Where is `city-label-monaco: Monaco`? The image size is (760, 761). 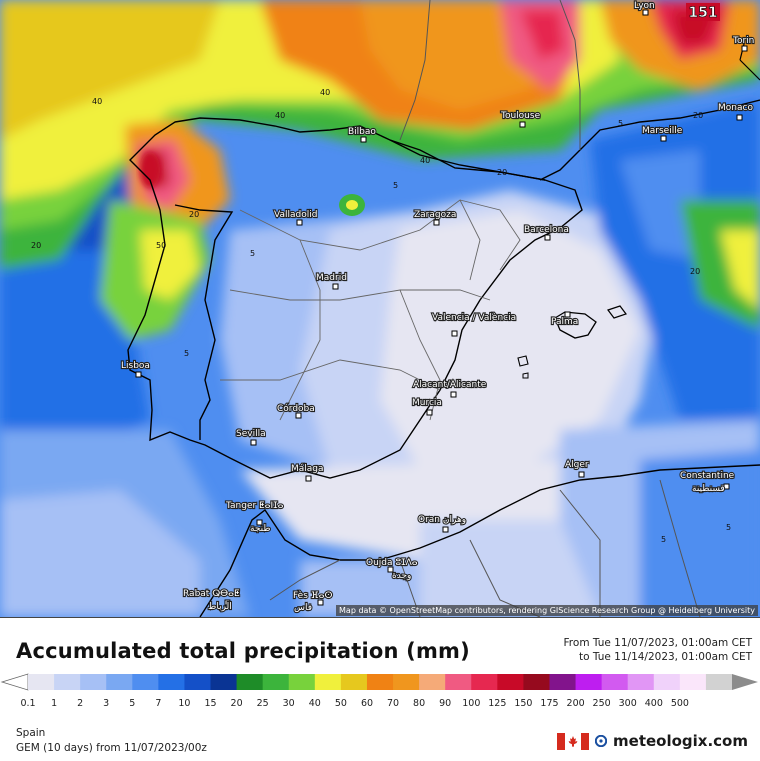 city-label-monaco: Monaco is located at coordinates (735, 108).